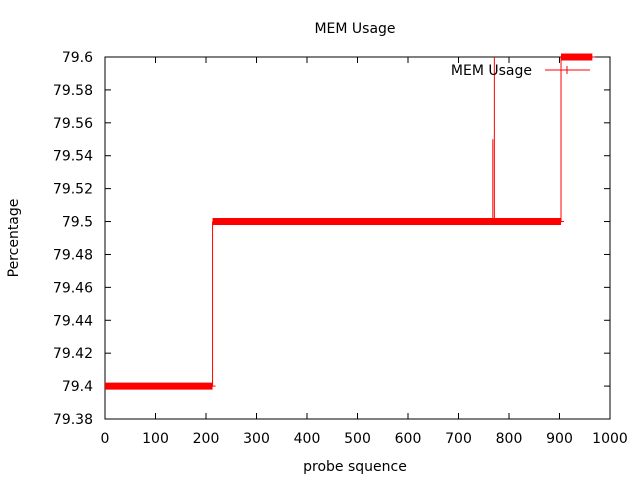 This screenshot has height=480, width=640. I want to click on y-tick-label: 79.56, so click(73, 124).